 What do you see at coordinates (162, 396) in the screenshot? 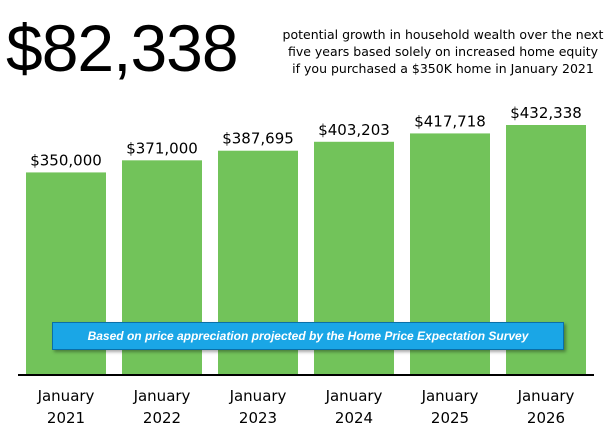
I see `category-label-2-line-1: January` at bounding box center [162, 396].